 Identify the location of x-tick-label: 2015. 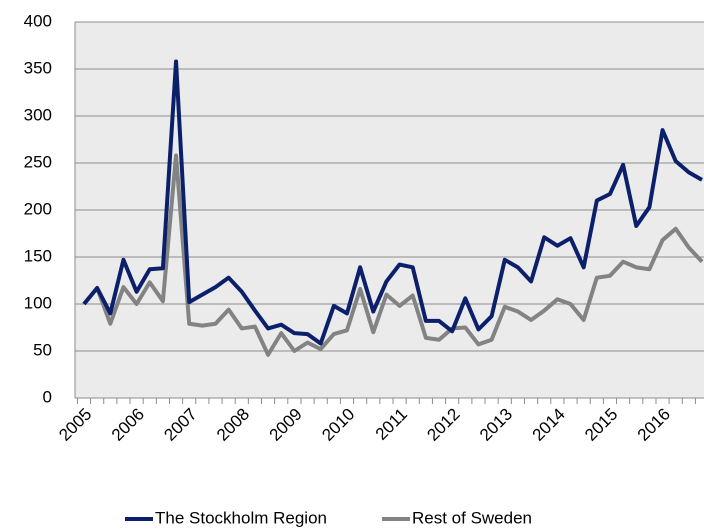
(601, 425).